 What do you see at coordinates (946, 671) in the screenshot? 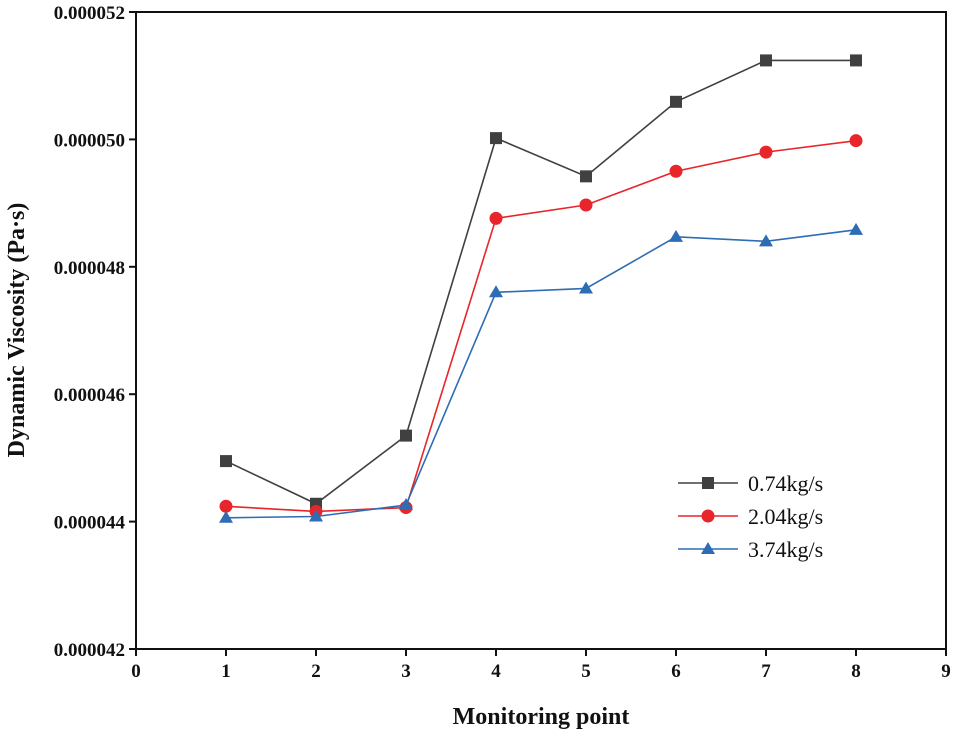
I see `x-tick-label: 9` at bounding box center [946, 671].